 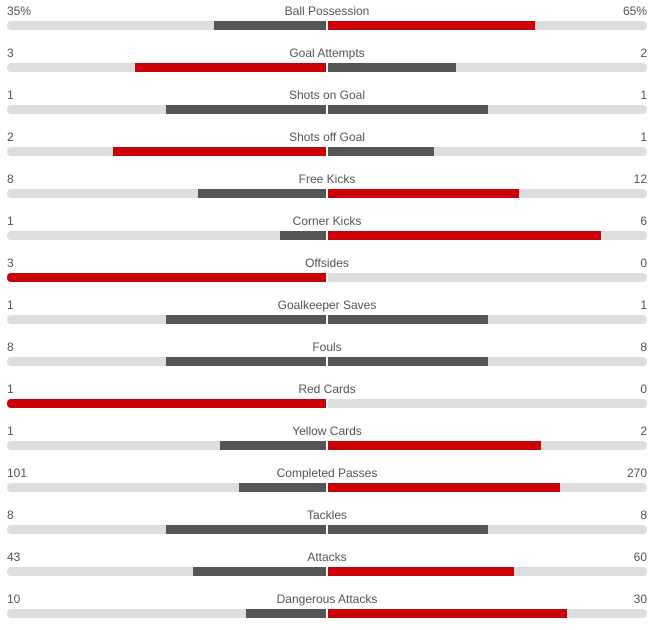 I want to click on stat-label-line: Attacks 43 60, so click(x=327, y=557).